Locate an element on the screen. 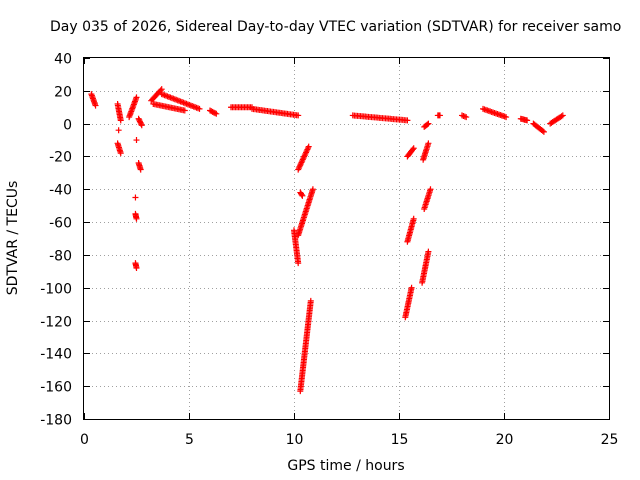  y-tick-label: -80 is located at coordinates (60, 257).